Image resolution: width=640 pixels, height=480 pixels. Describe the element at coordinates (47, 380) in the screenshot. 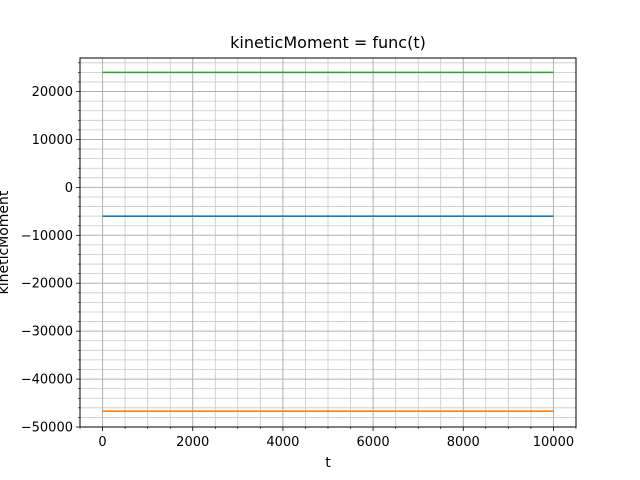

I see `y-tick-label: −40000` at that location.